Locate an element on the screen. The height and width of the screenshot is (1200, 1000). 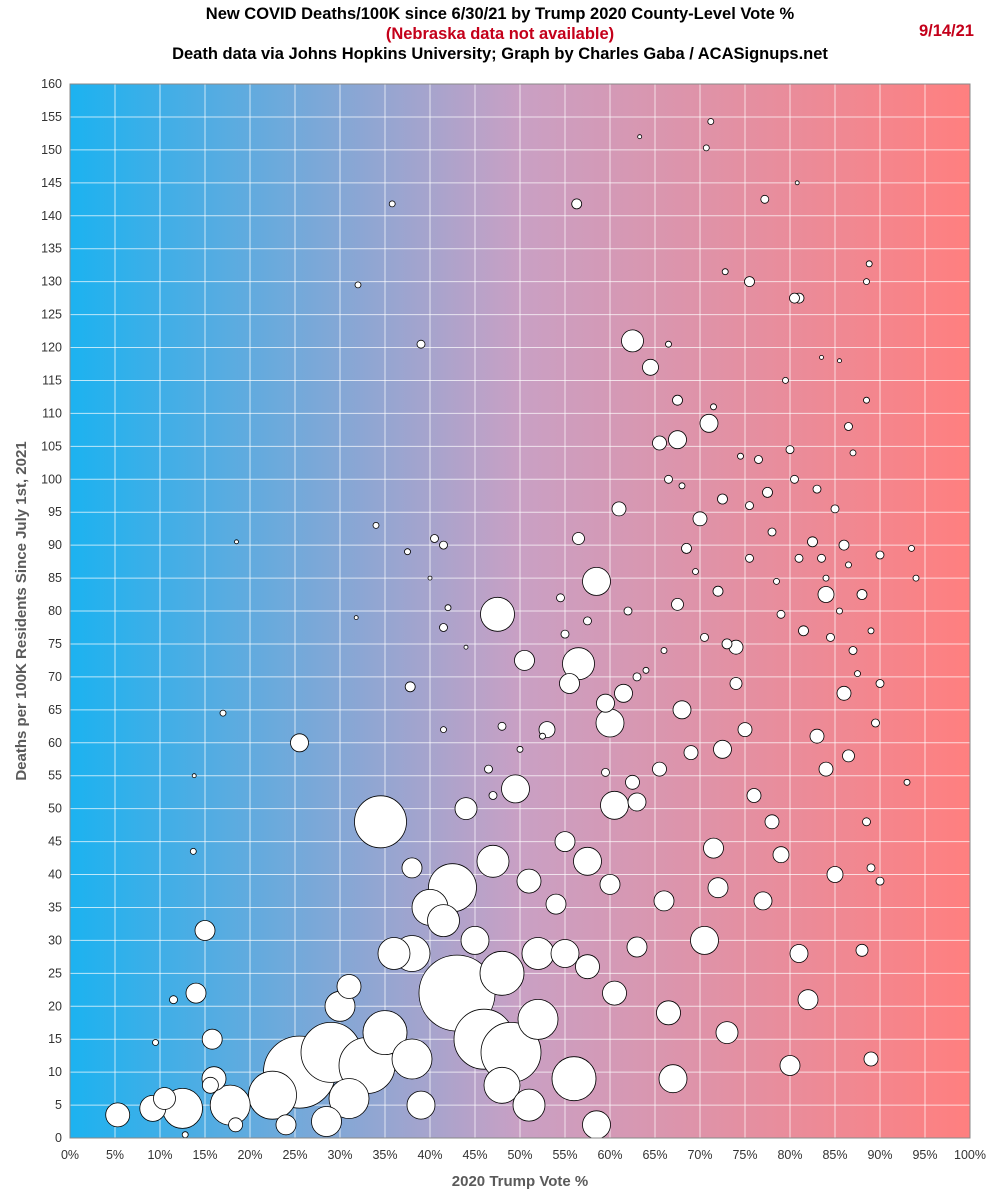
x-tick-label: 0% is located at coordinates (70, 1155).